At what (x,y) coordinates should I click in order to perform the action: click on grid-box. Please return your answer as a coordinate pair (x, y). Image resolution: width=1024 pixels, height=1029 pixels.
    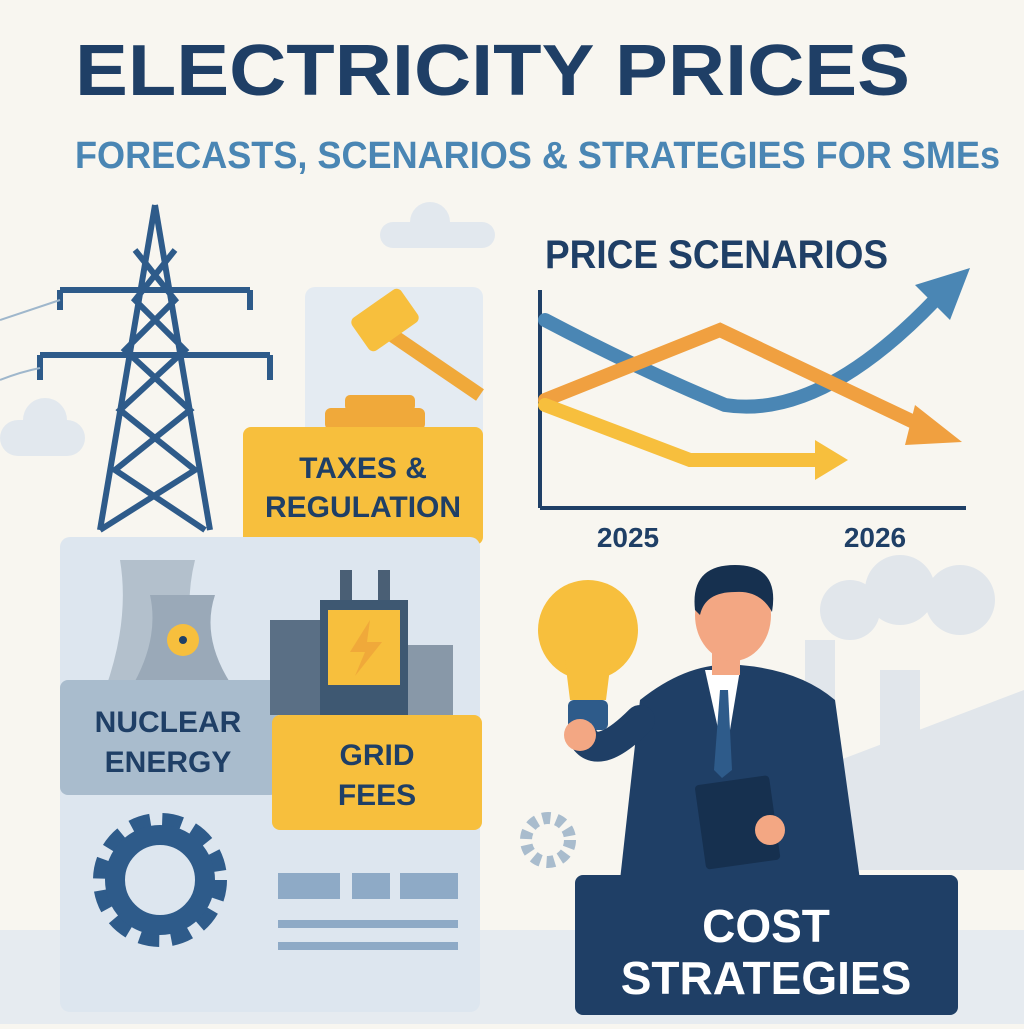
    Looking at the image, I should click on (377, 772).